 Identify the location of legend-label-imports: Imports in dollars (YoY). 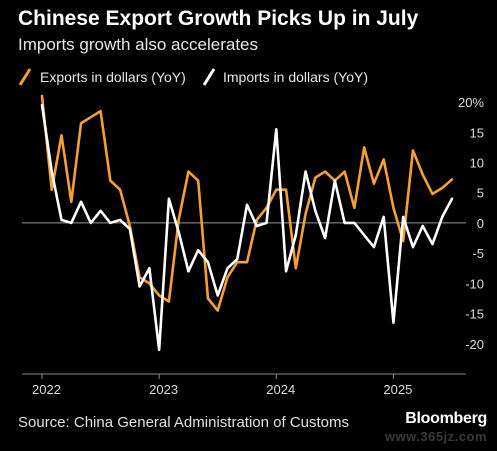
(295, 77).